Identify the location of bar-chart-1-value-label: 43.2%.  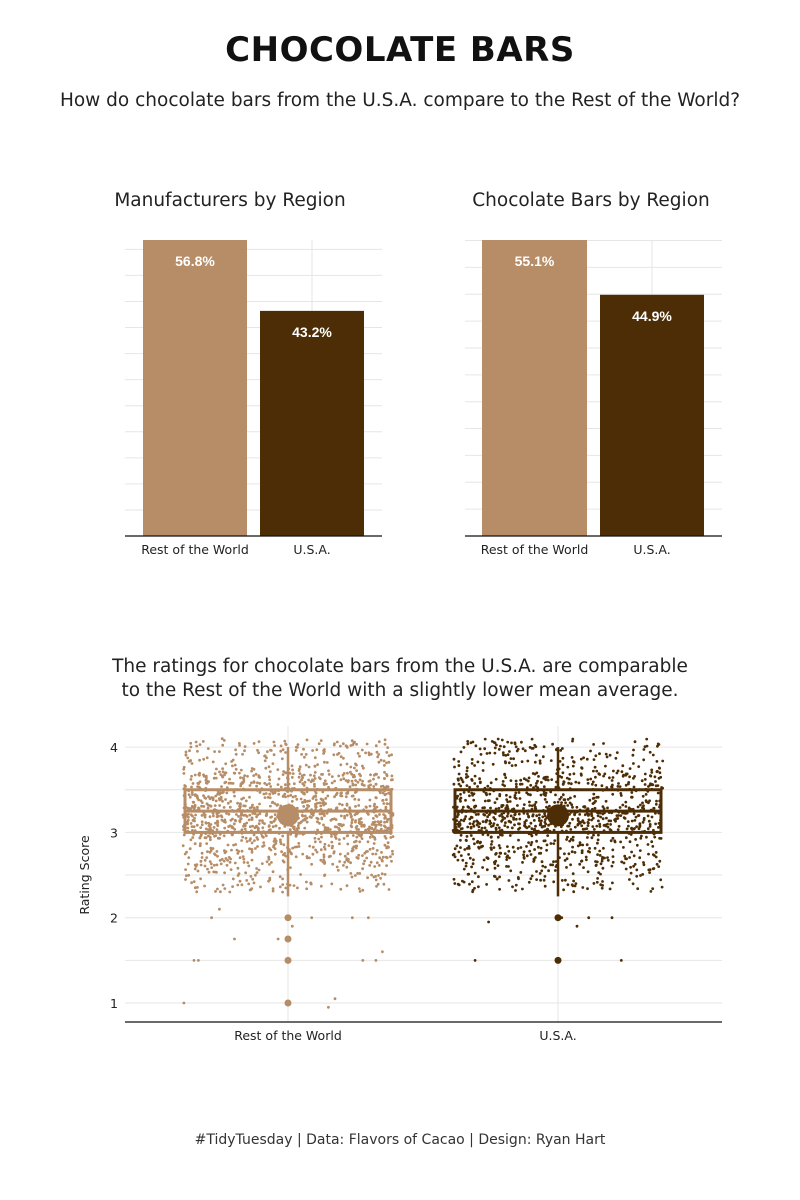
(312, 332).